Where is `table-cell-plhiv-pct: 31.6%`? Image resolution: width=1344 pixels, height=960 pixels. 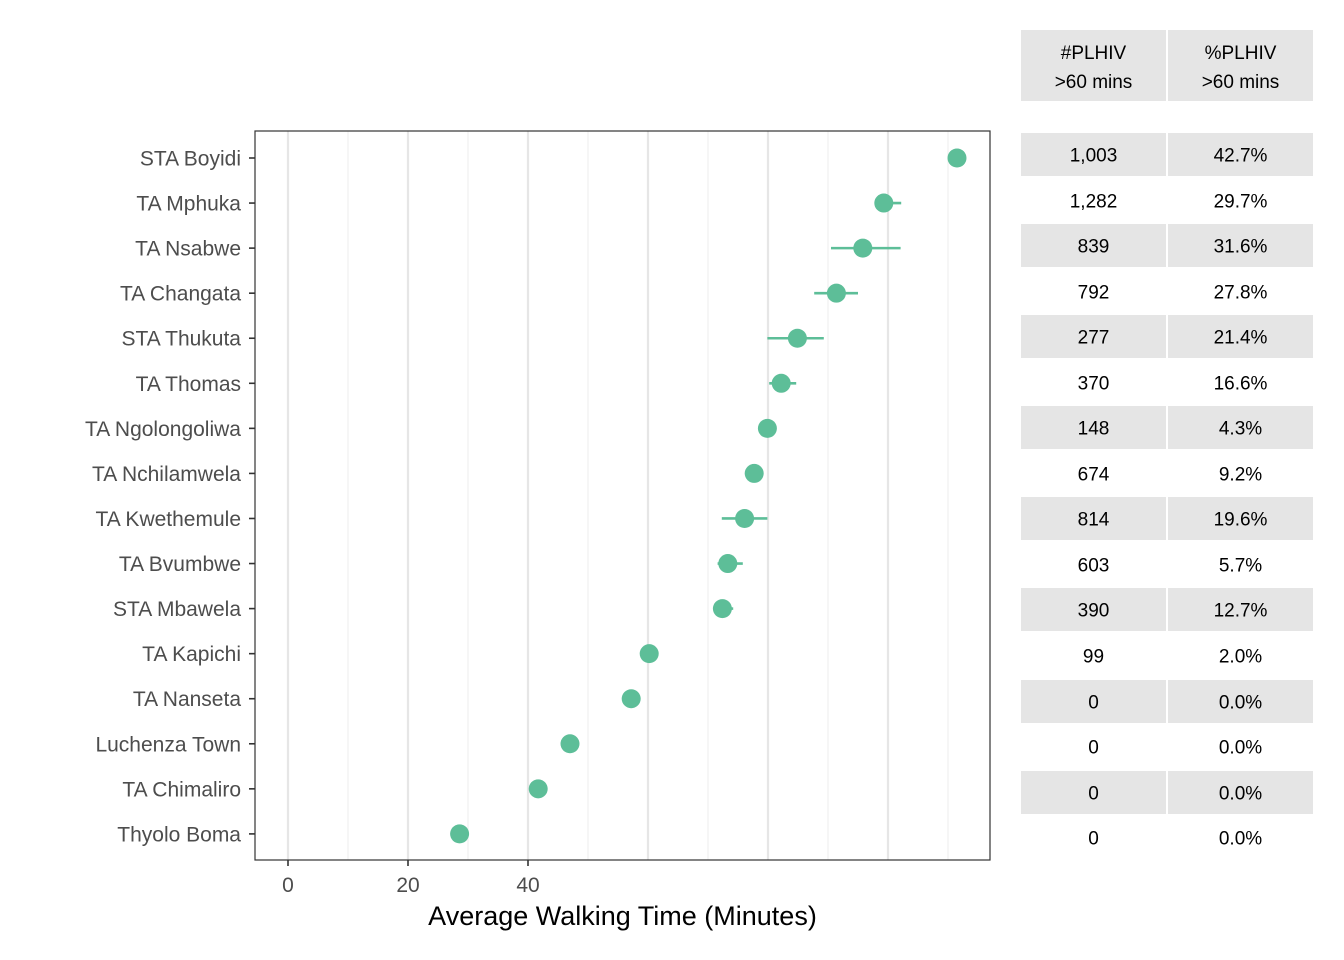 table-cell-plhiv-pct: 31.6% is located at coordinates (1241, 247).